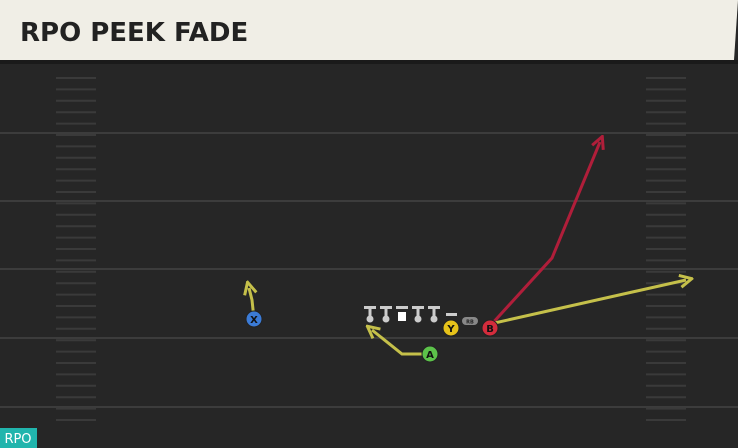 Image resolution: width=738 pixels, height=448 pixels. I want to click on center, so click(402, 316).